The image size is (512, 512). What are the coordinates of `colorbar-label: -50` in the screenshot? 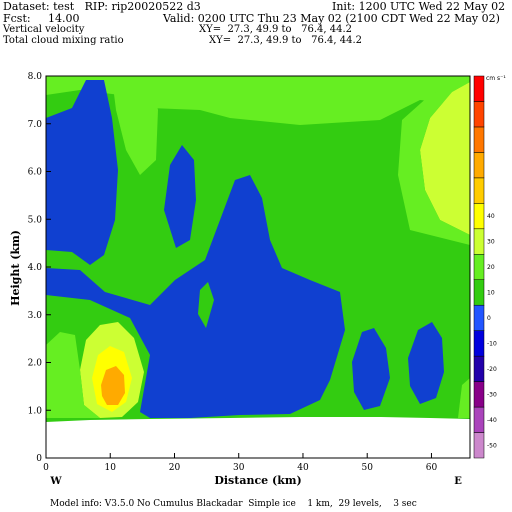 It's located at (492, 445).